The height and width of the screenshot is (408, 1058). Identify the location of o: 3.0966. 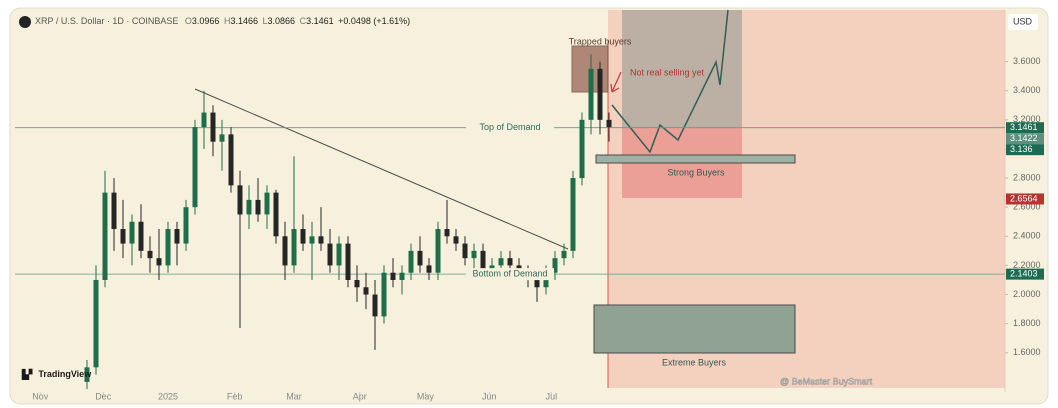
(206, 21).